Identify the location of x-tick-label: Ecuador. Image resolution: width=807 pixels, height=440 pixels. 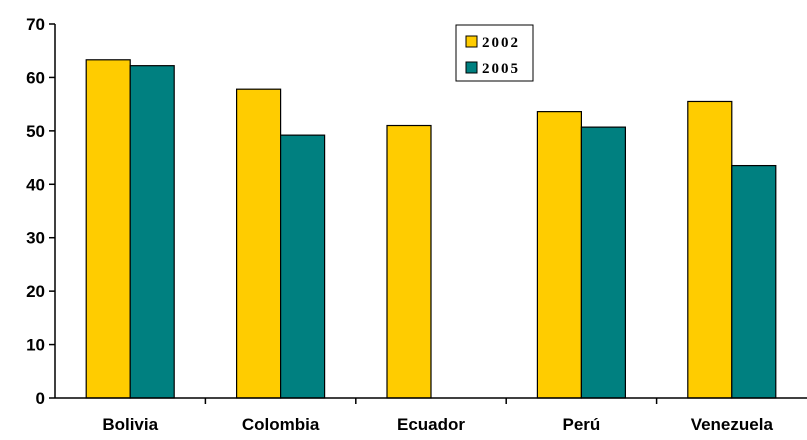
(431, 424).